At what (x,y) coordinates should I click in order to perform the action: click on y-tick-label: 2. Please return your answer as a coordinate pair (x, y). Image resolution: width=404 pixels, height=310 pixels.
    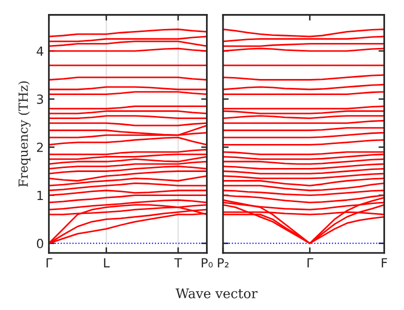
    Looking at the image, I should click on (39, 147).